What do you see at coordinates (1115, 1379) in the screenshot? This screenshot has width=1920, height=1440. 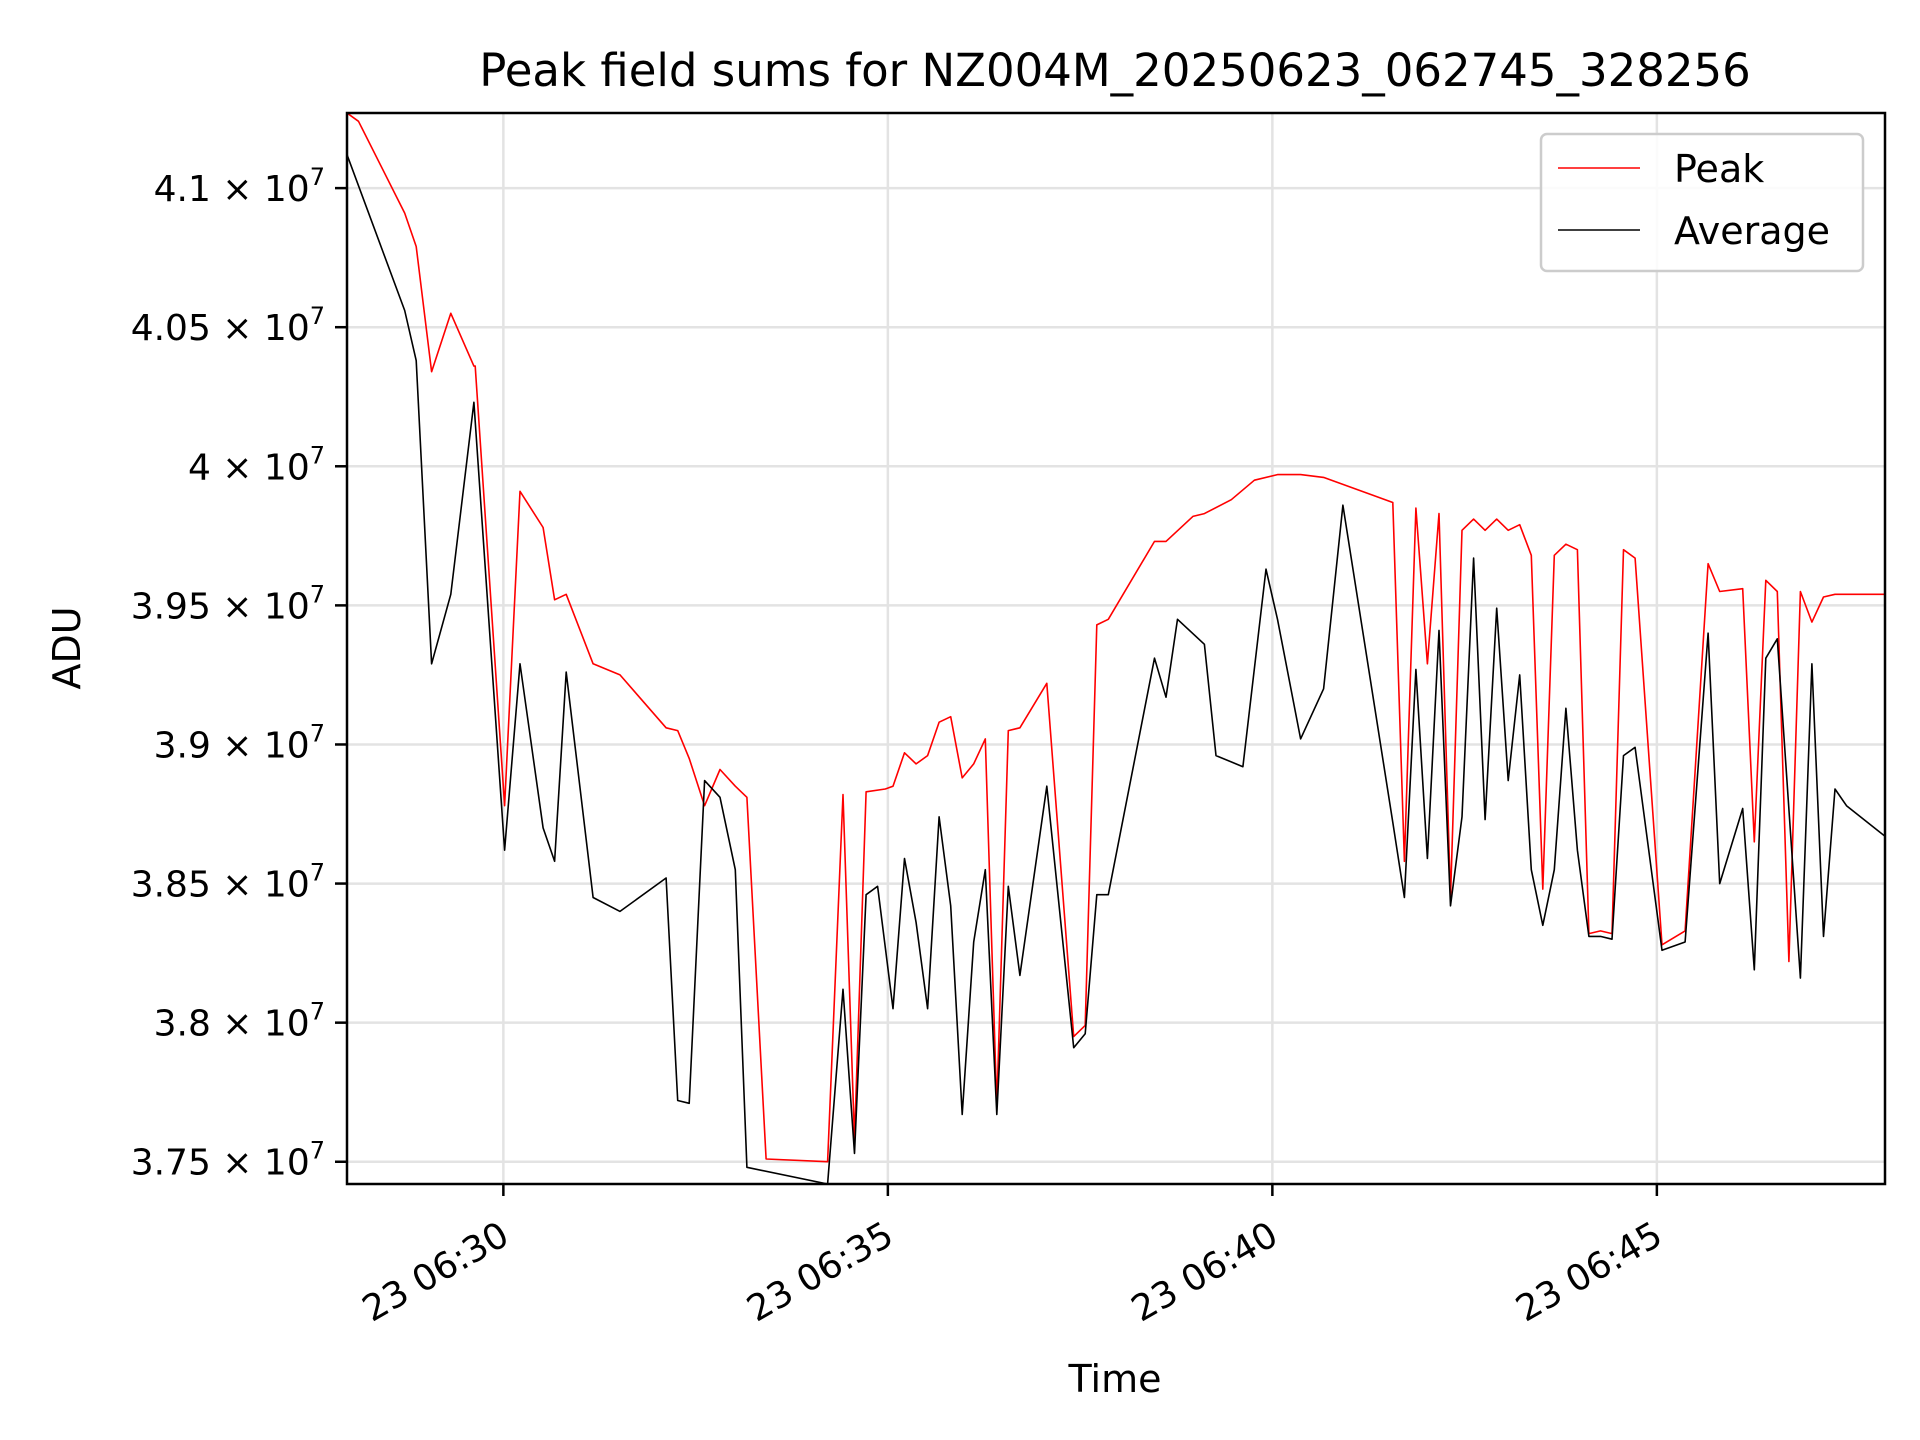 I see `x-axis-label: Time` at bounding box center [1115, 1379].